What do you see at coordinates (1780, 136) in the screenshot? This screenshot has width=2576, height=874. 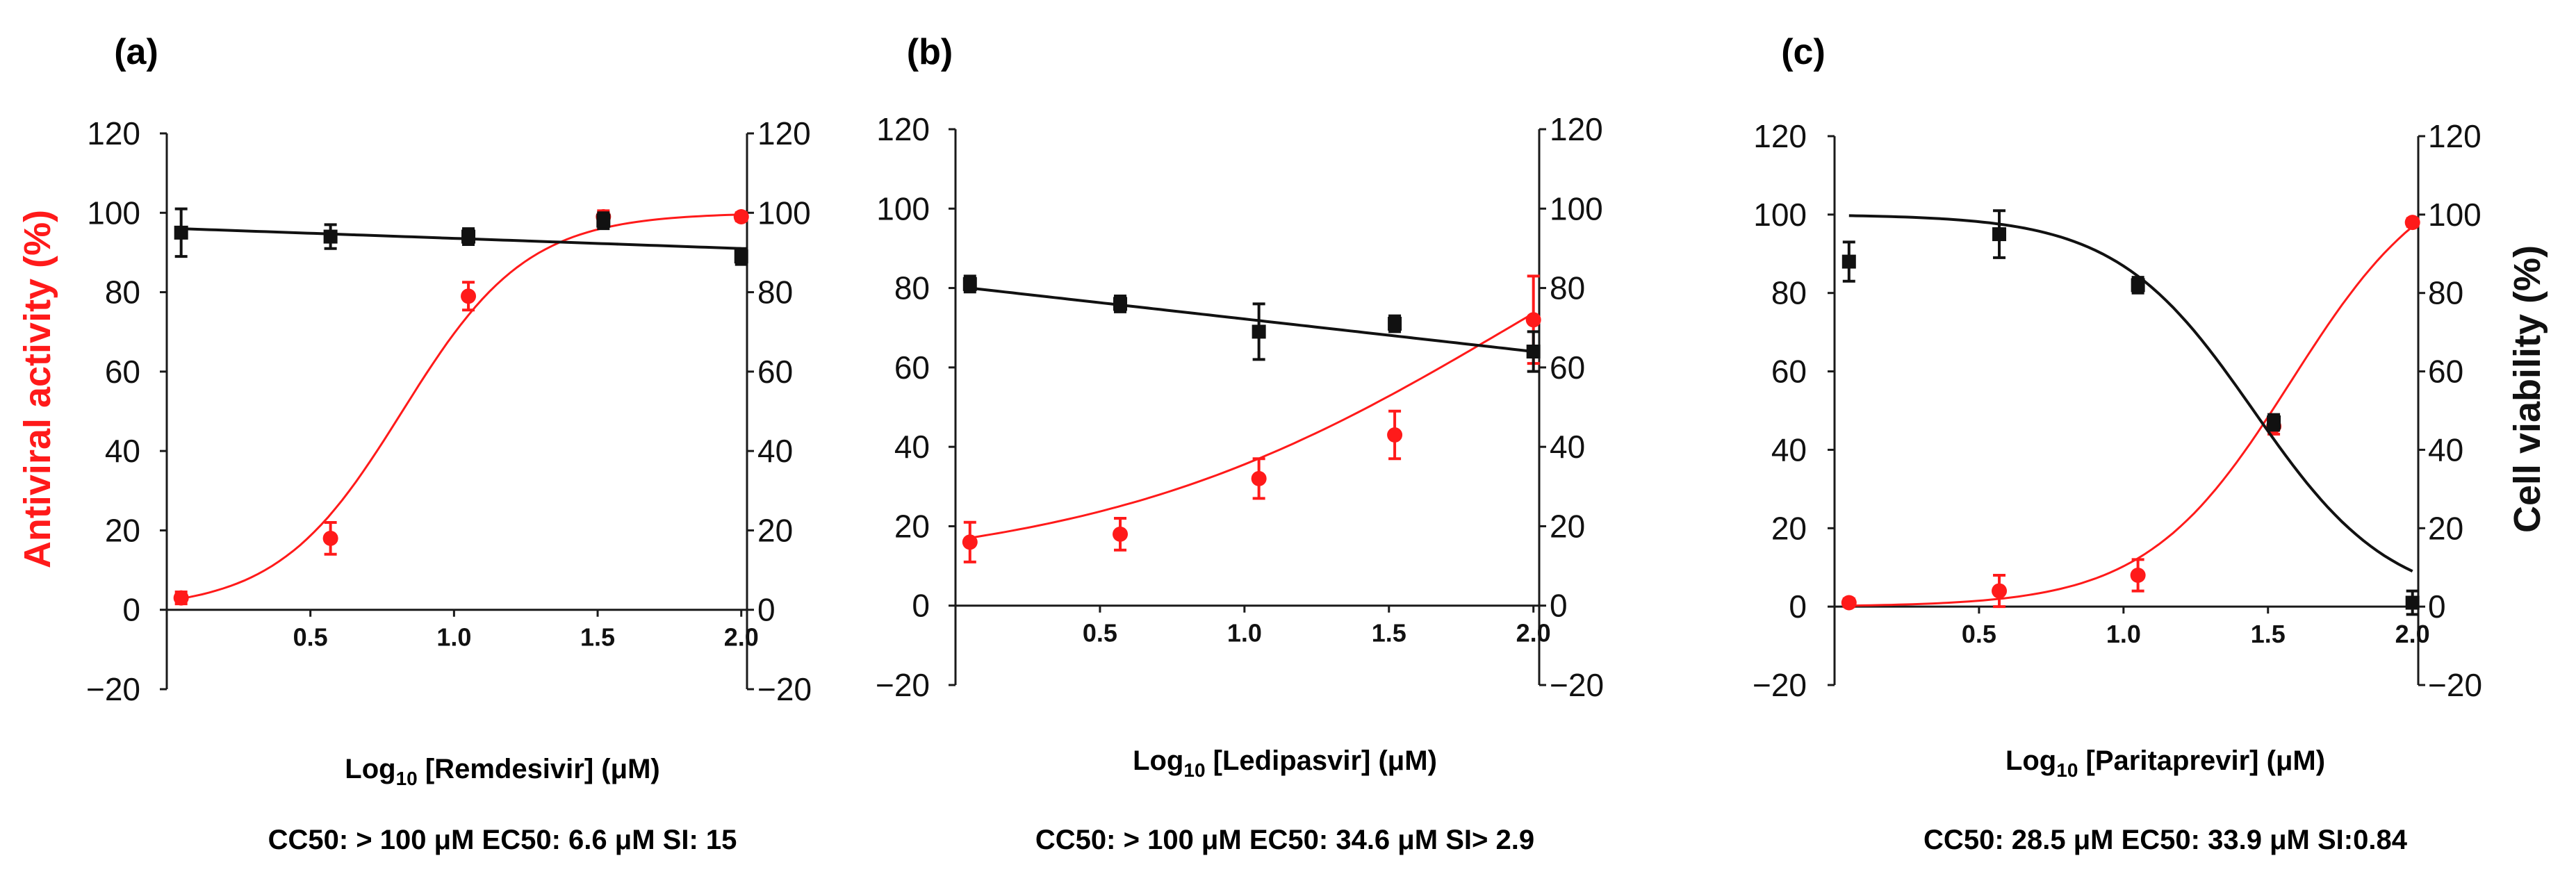 I see `panel-c-ytick-label-left: 120` at bounding box center [1780, 136].